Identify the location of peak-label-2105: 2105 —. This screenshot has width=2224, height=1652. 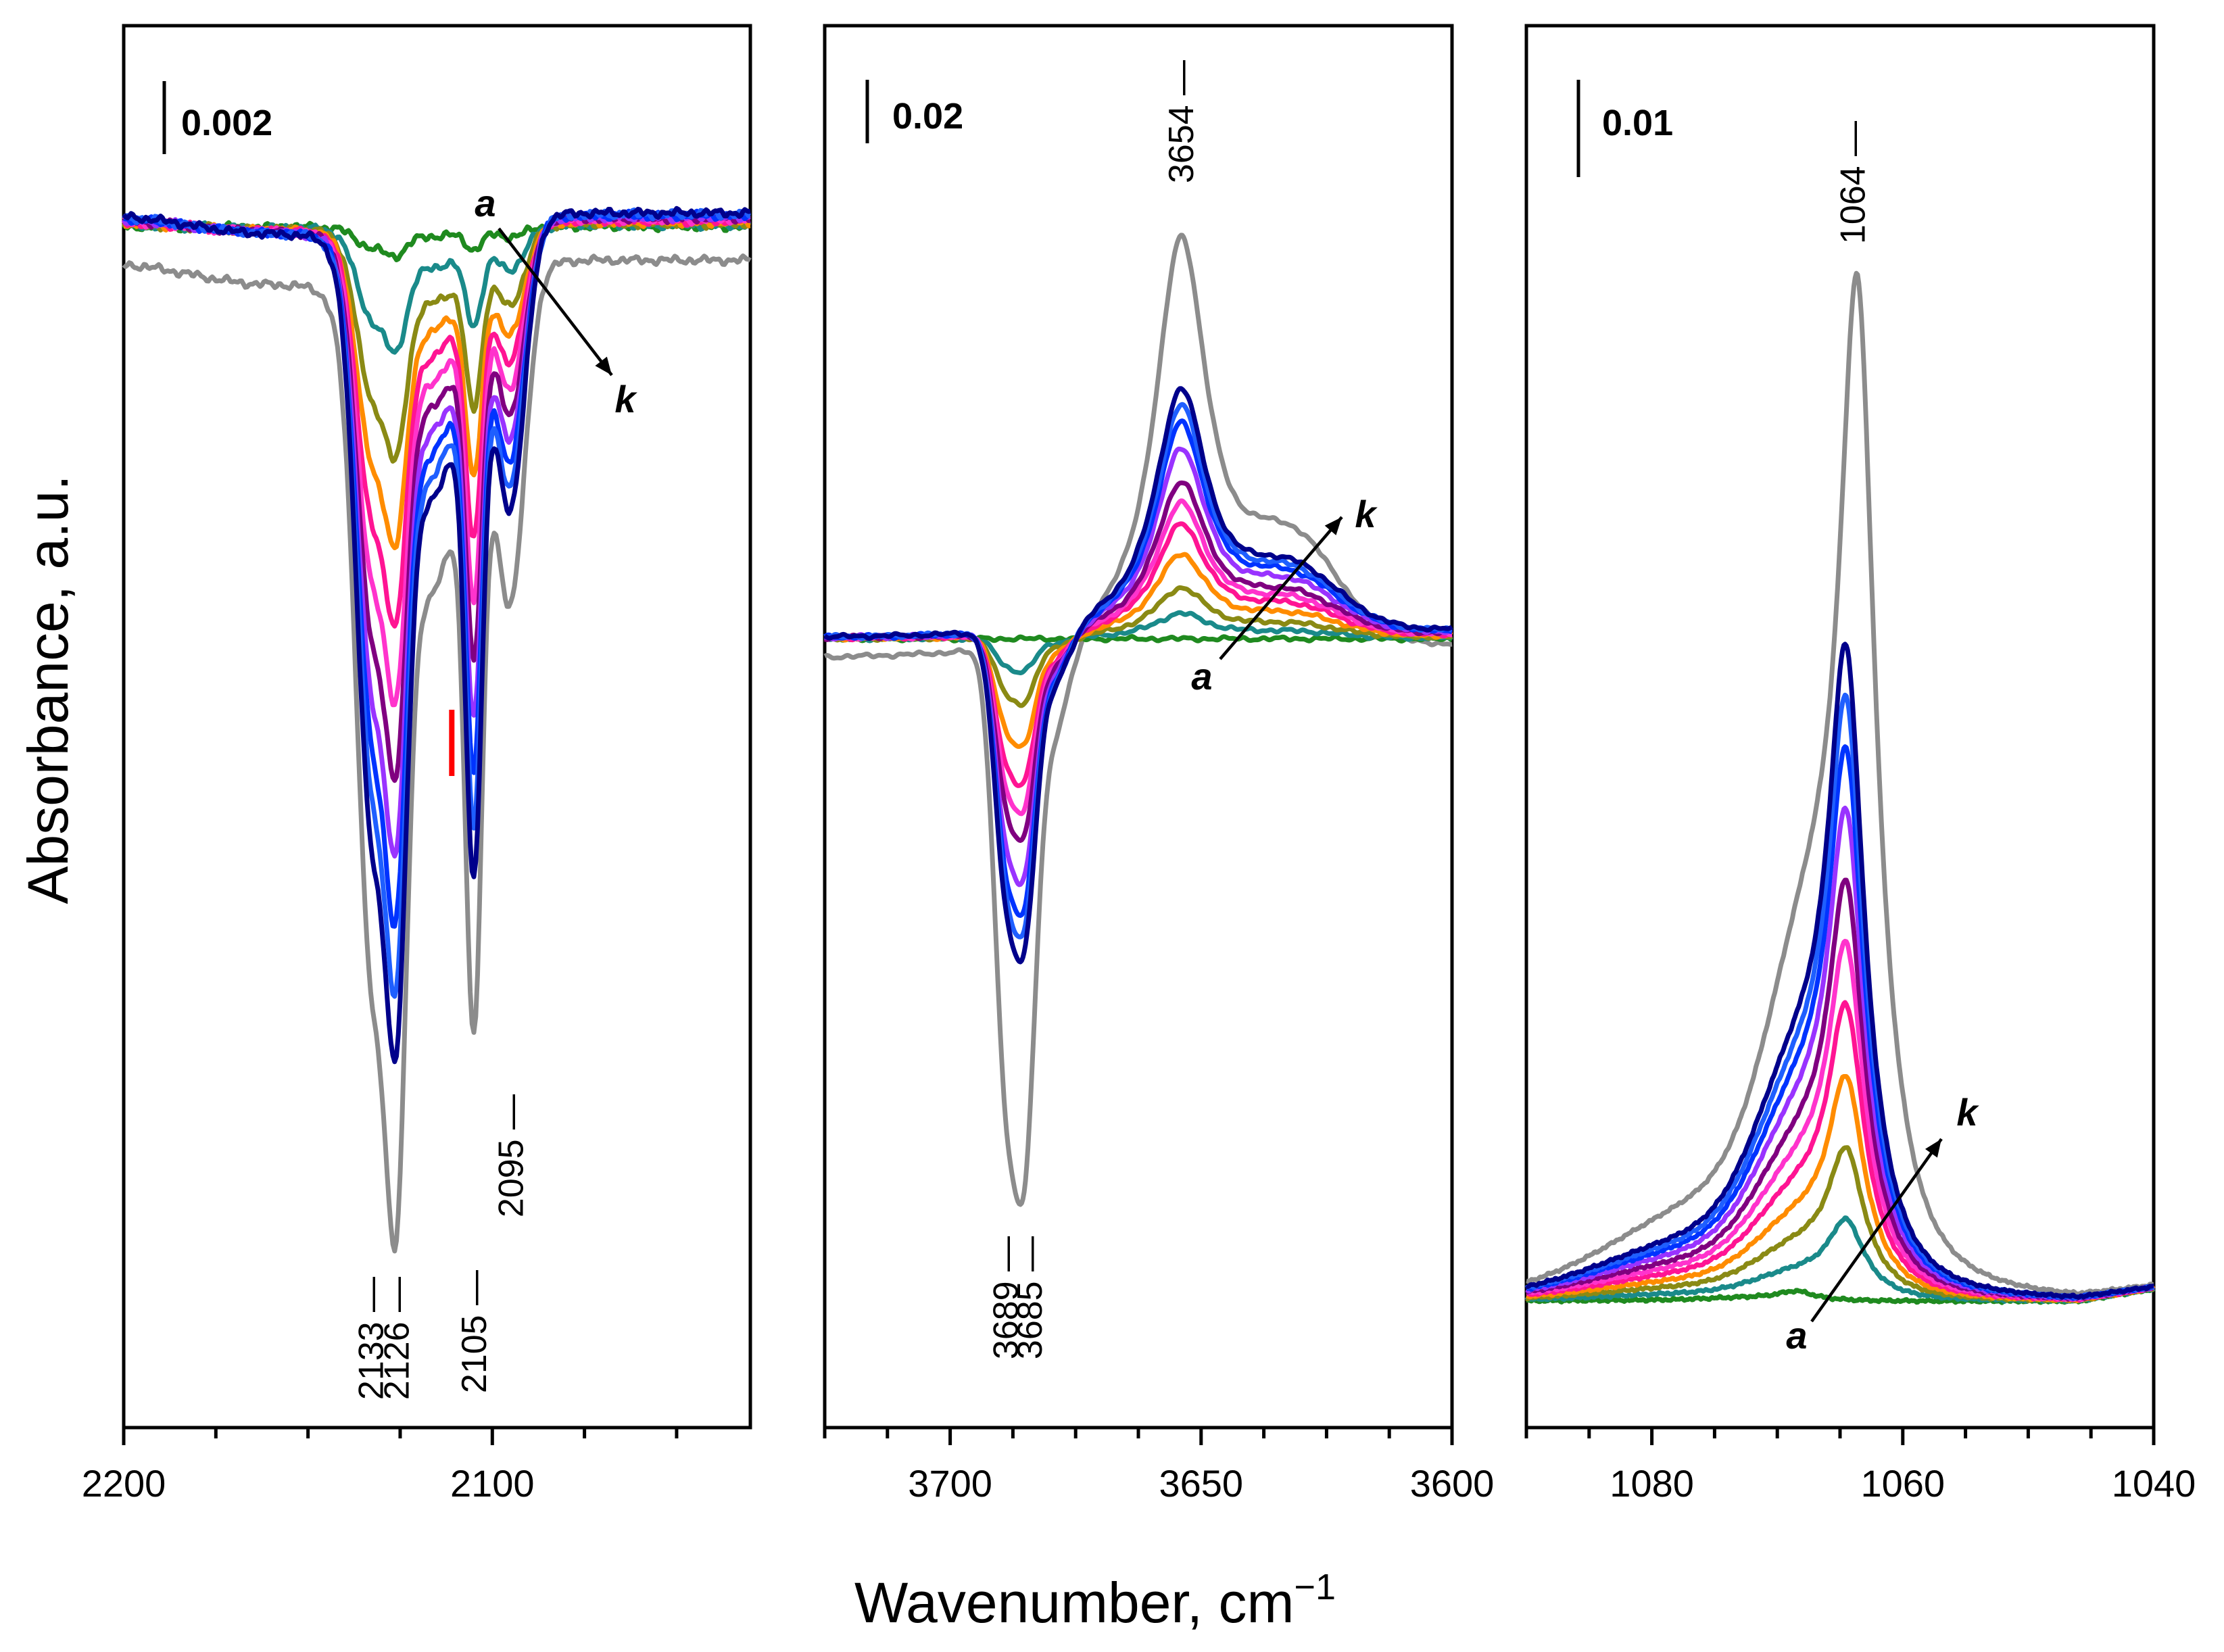
(474, 1331).